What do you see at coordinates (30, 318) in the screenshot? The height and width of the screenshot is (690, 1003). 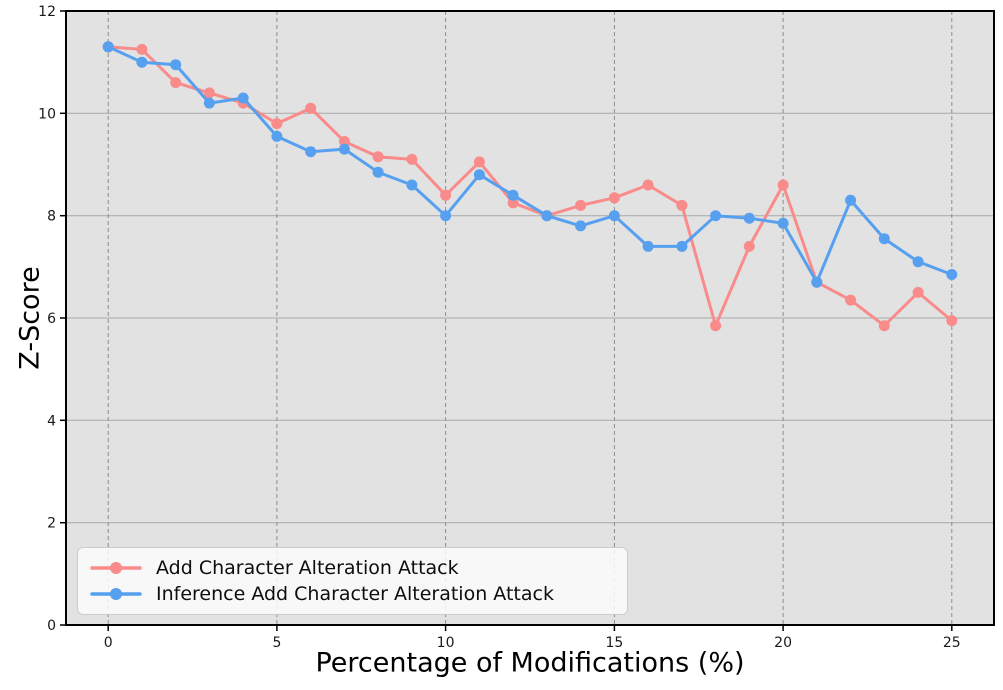 I see `y-axis-label: Z-Score` at bounding box center [30, 318].